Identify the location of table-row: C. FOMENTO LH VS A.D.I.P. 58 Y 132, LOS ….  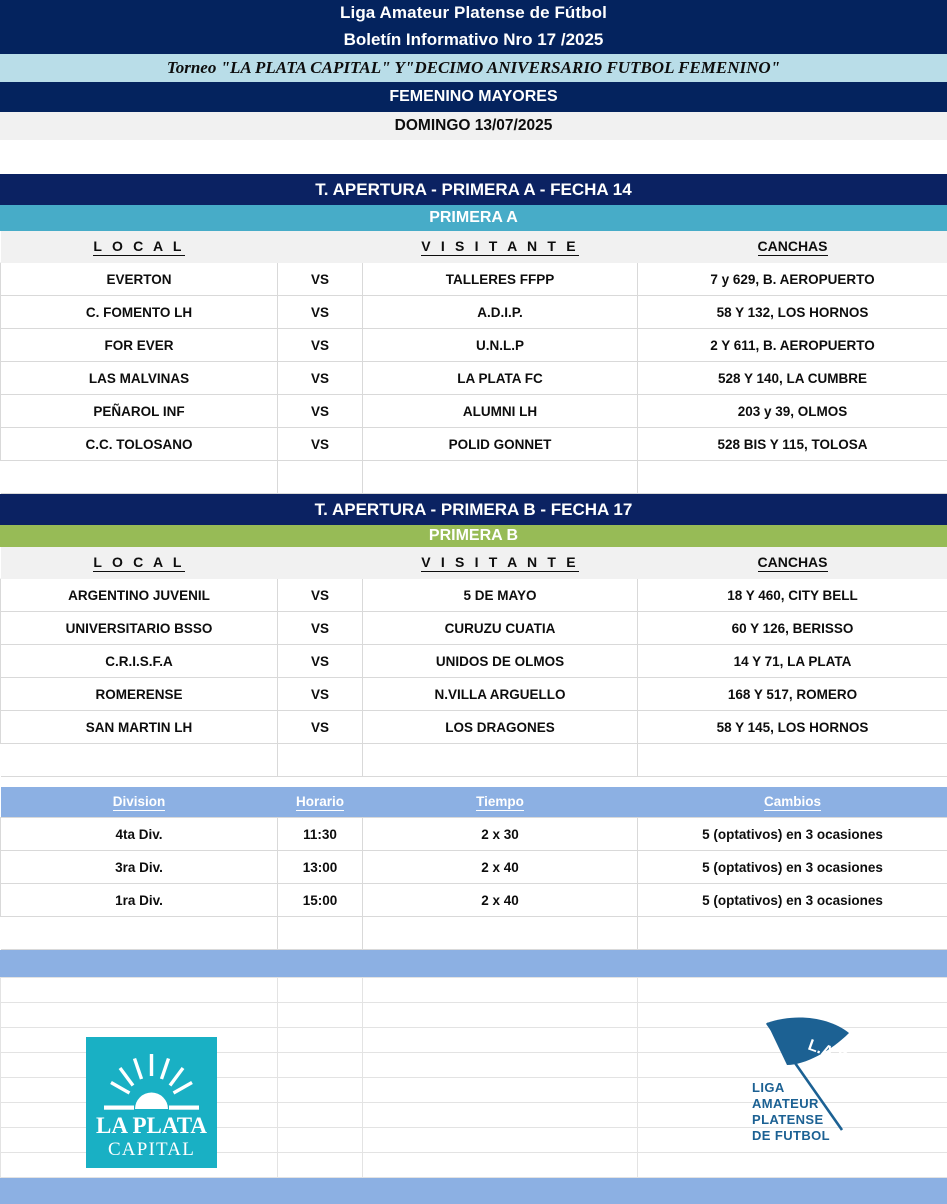
(474, 312).